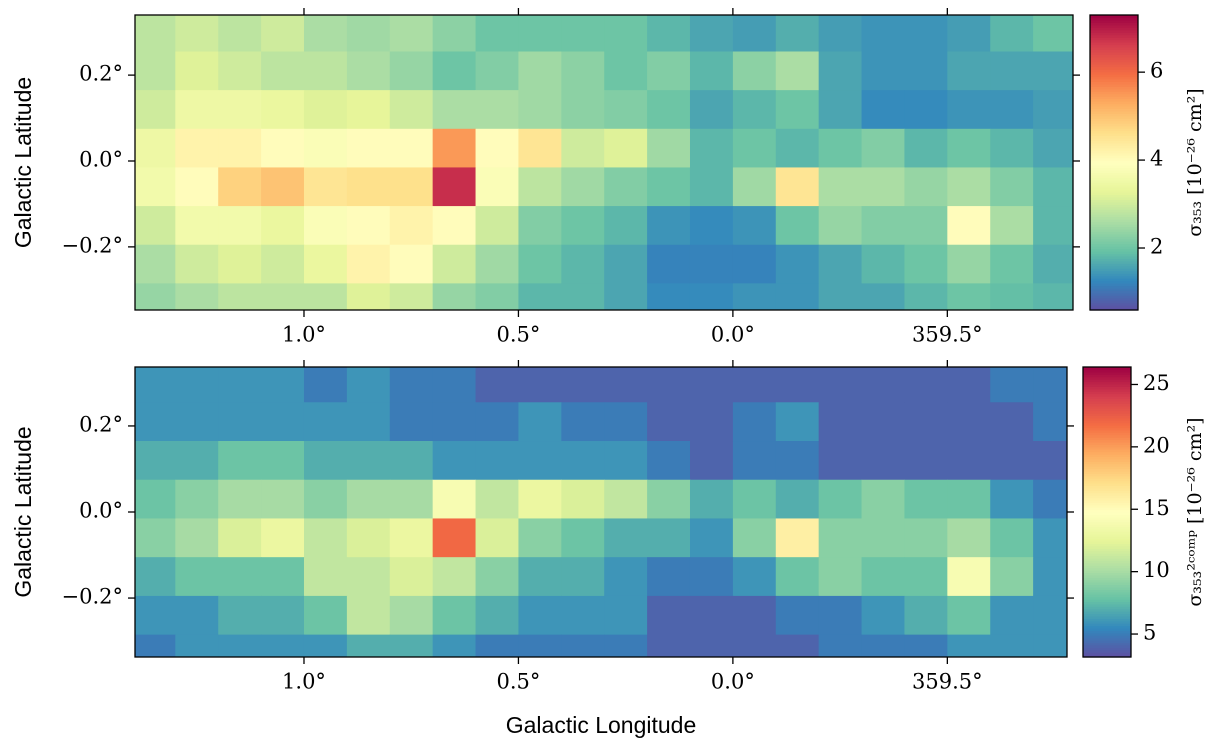  I want to click on colorbar-tick-label: 2, so click(1156, 247).